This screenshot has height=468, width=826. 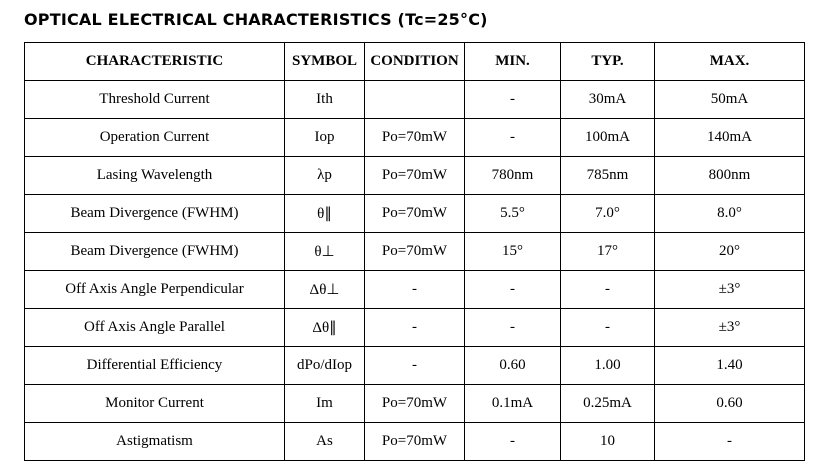 What do you see at coordinates (729, 213) in the screenshot?
I see `cell-max: 8.0°` at bounding box center [729, 213].